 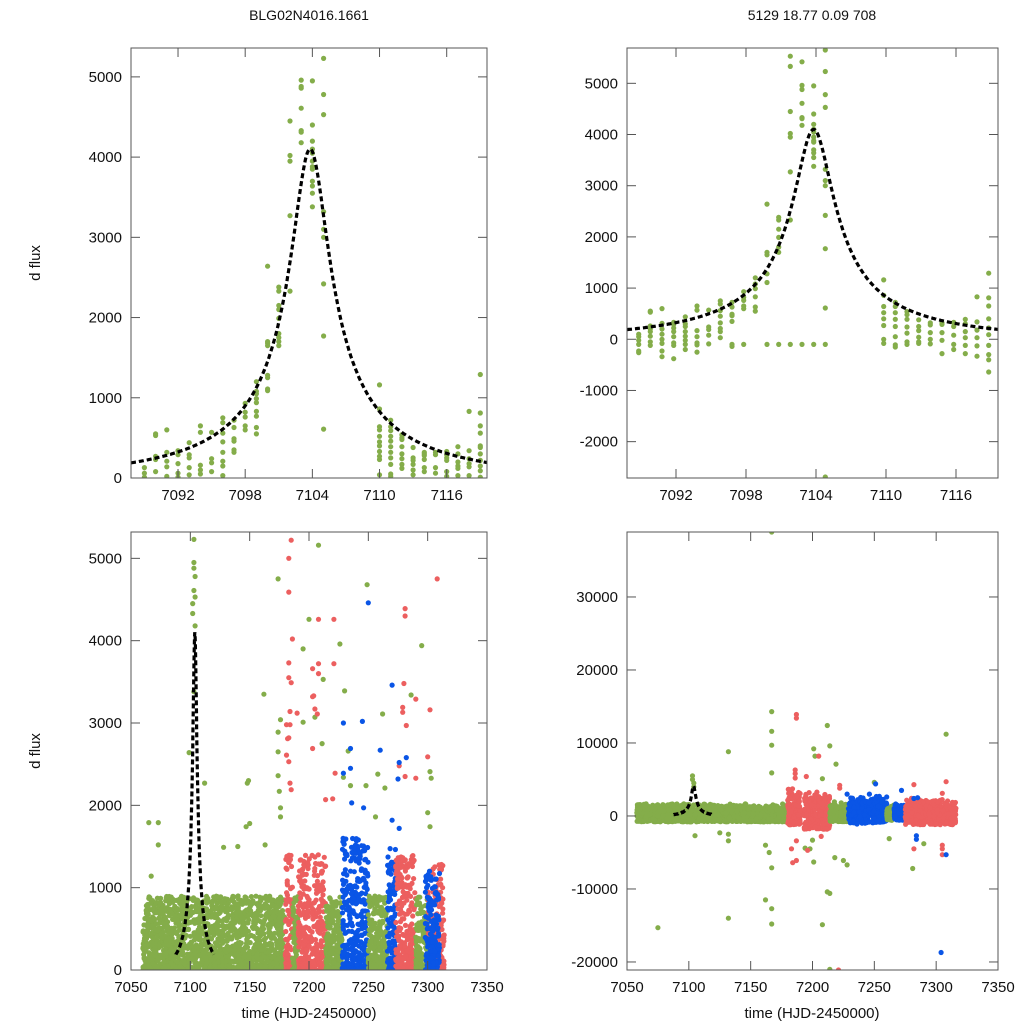 I want to click on data-point-blue, so click(x=380, y=750).